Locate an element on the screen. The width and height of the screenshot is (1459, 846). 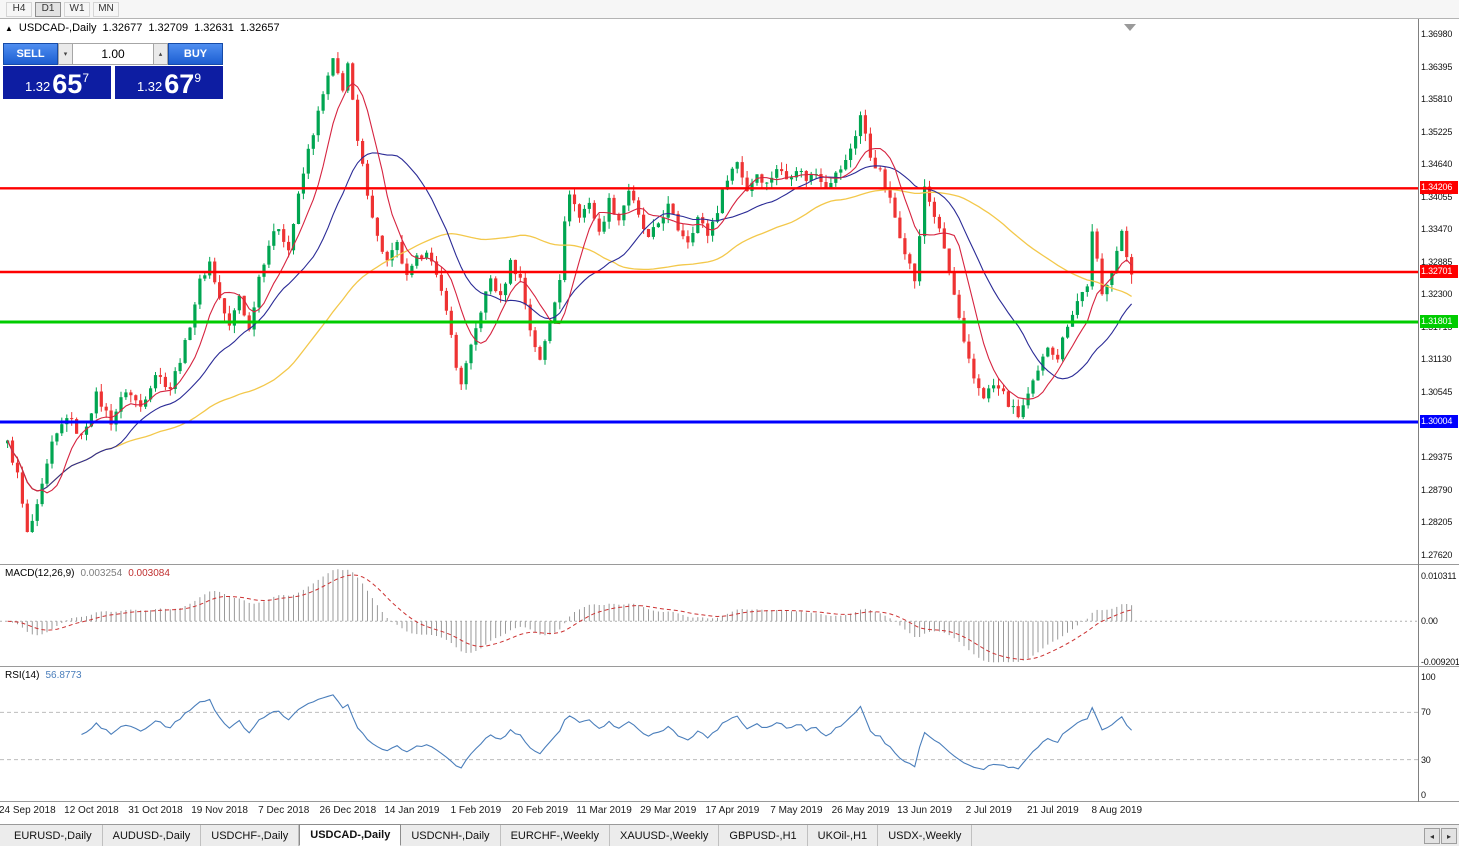
date-axis-label: 1 Feb 2019 is located at coordinates (476, 810).